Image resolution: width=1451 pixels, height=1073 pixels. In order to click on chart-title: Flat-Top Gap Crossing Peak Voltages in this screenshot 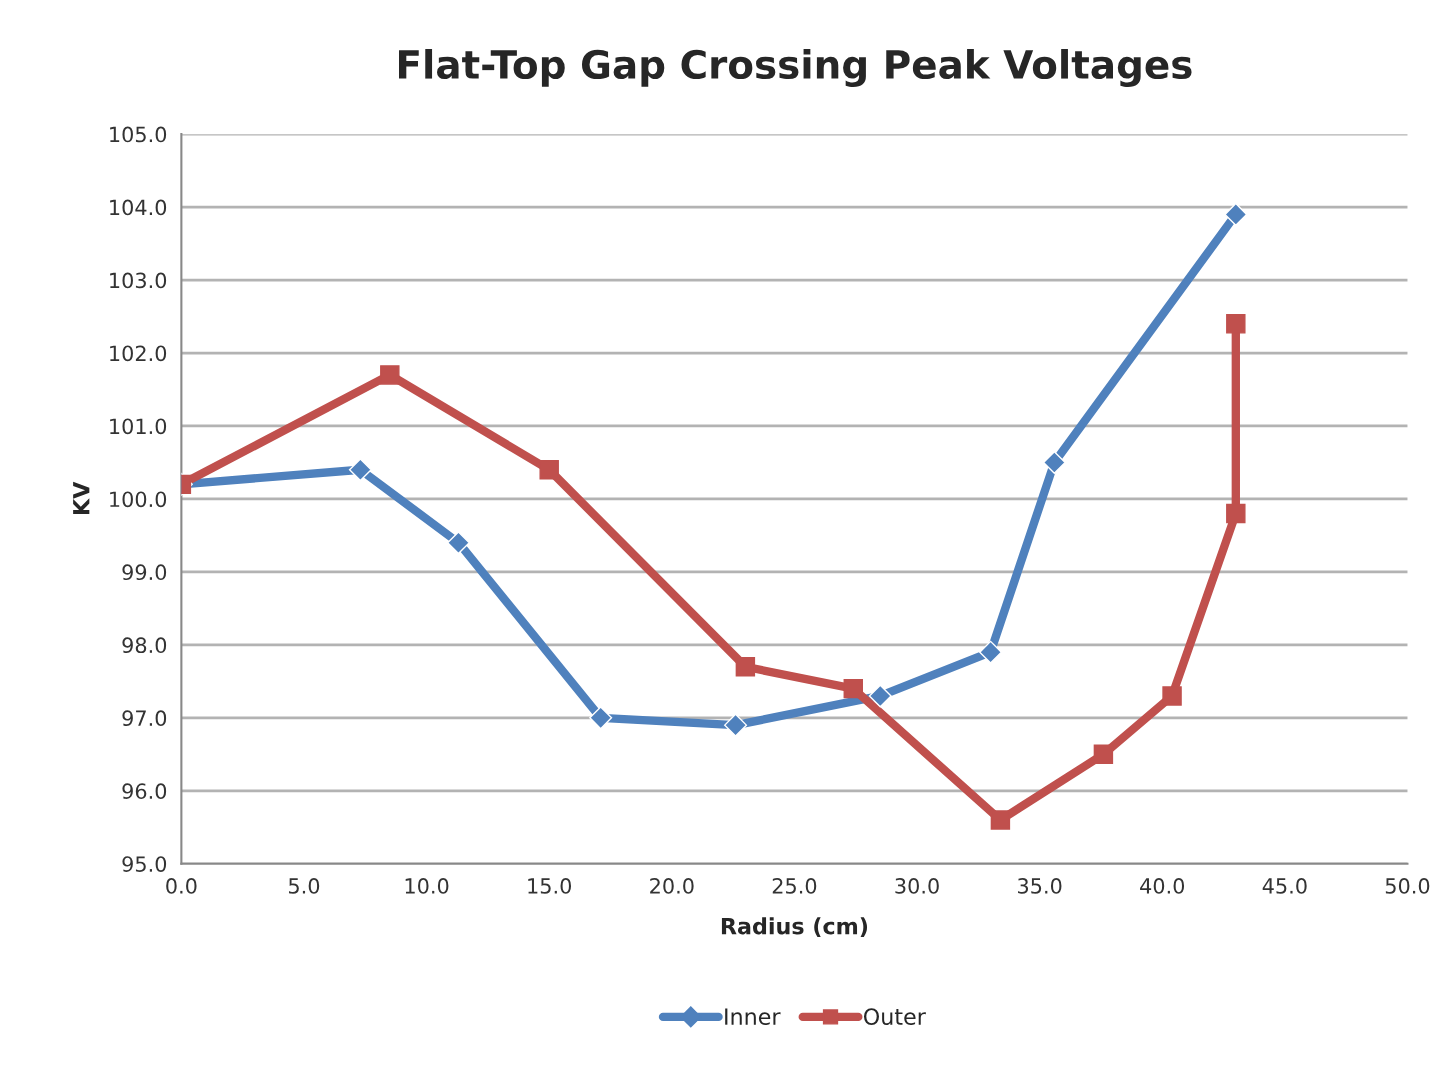, I will do `click(795, 68)`.